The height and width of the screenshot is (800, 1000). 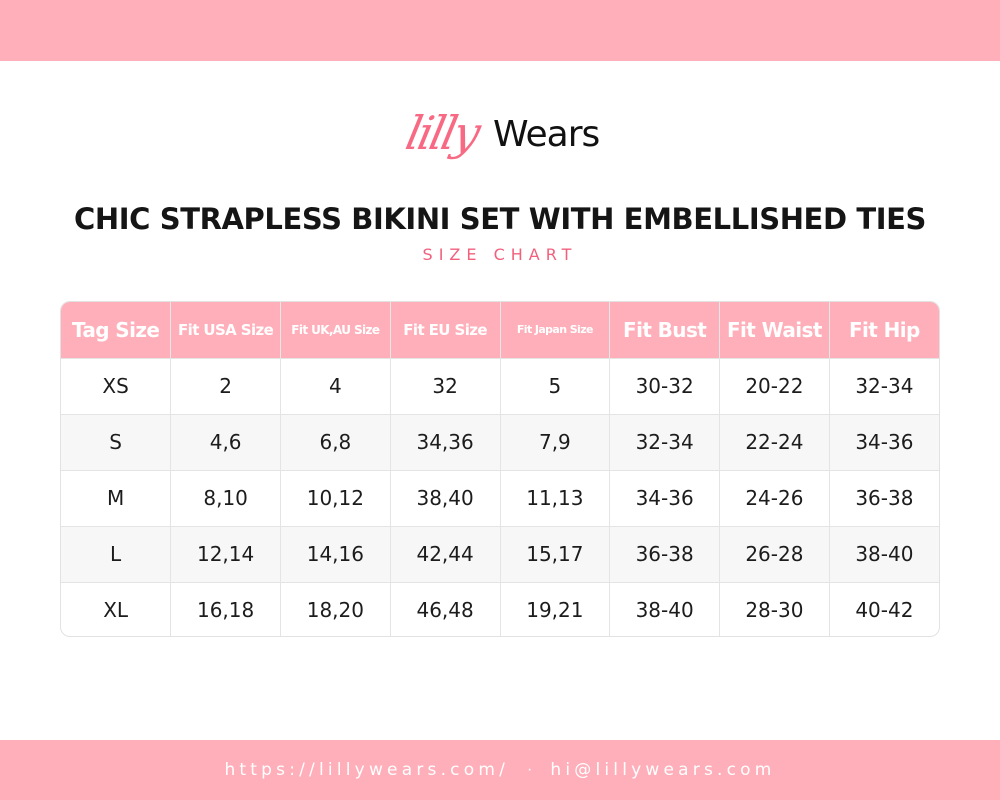 I want to click on header-tag-size: Tag Size, so click(x=116, y=330).